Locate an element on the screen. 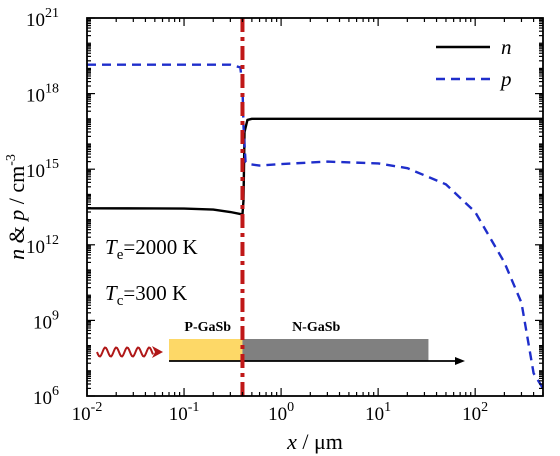  legend: np is located at coordinates (474, 63).